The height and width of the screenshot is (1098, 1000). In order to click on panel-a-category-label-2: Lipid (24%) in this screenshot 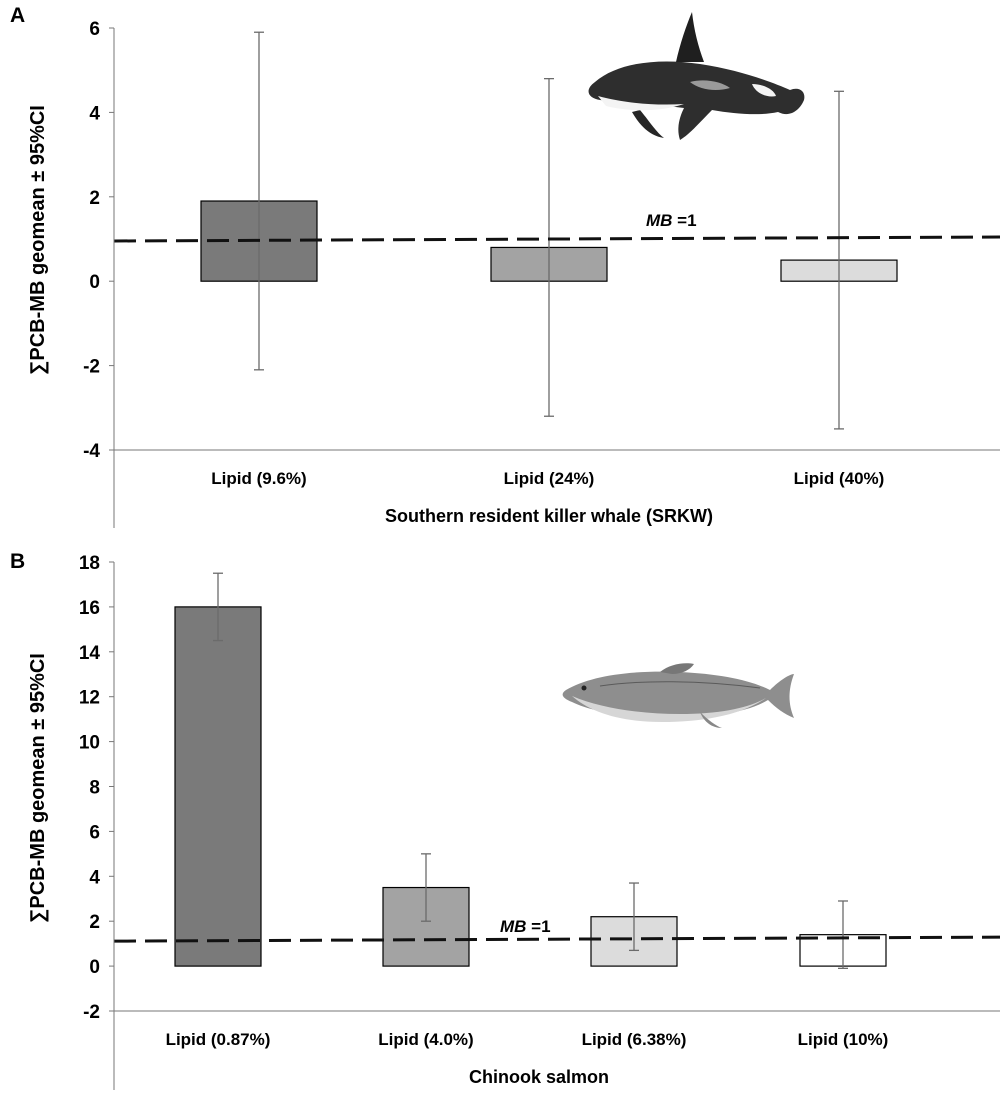, I will do `click(549, 478)`.